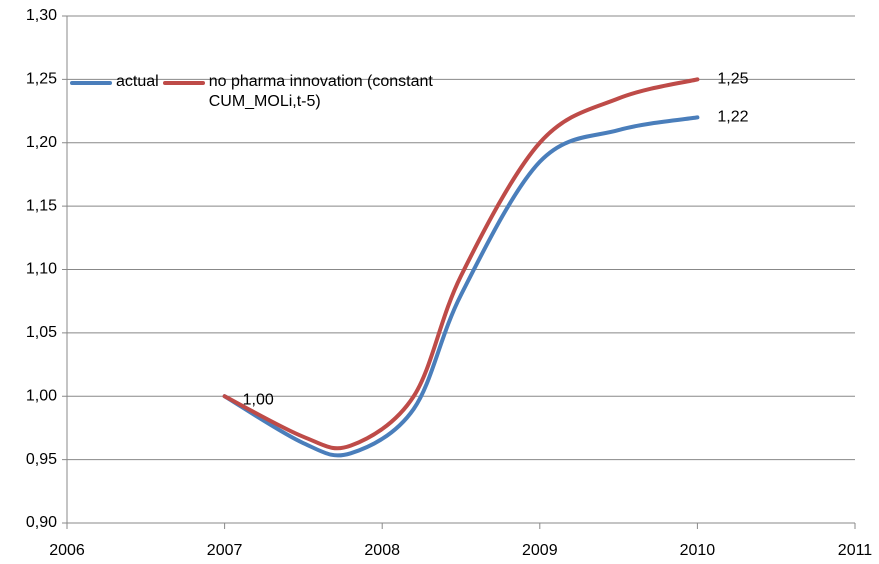 This screenshot has height=564, width=879. Describe the element at coordinates (67, 550) in the screenshot. I see `x-tick-label: 2006` at that location.